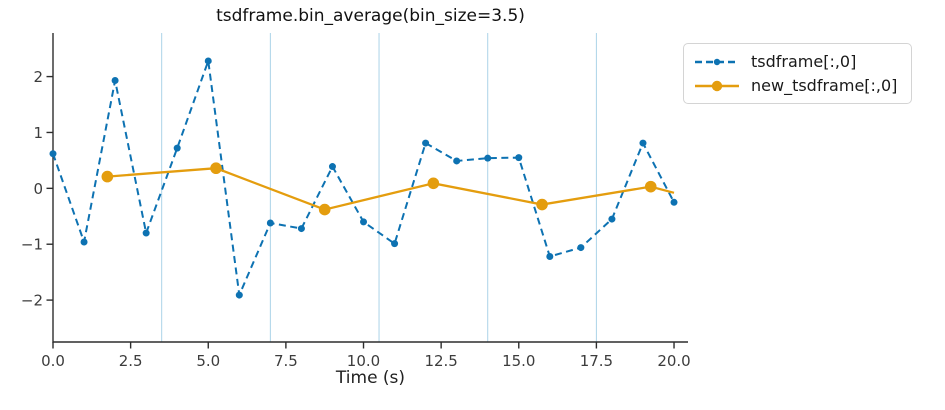  Describe the element at coordinates (38, 189) in the screenshot. I see `y-tick-label: 0` at that location.